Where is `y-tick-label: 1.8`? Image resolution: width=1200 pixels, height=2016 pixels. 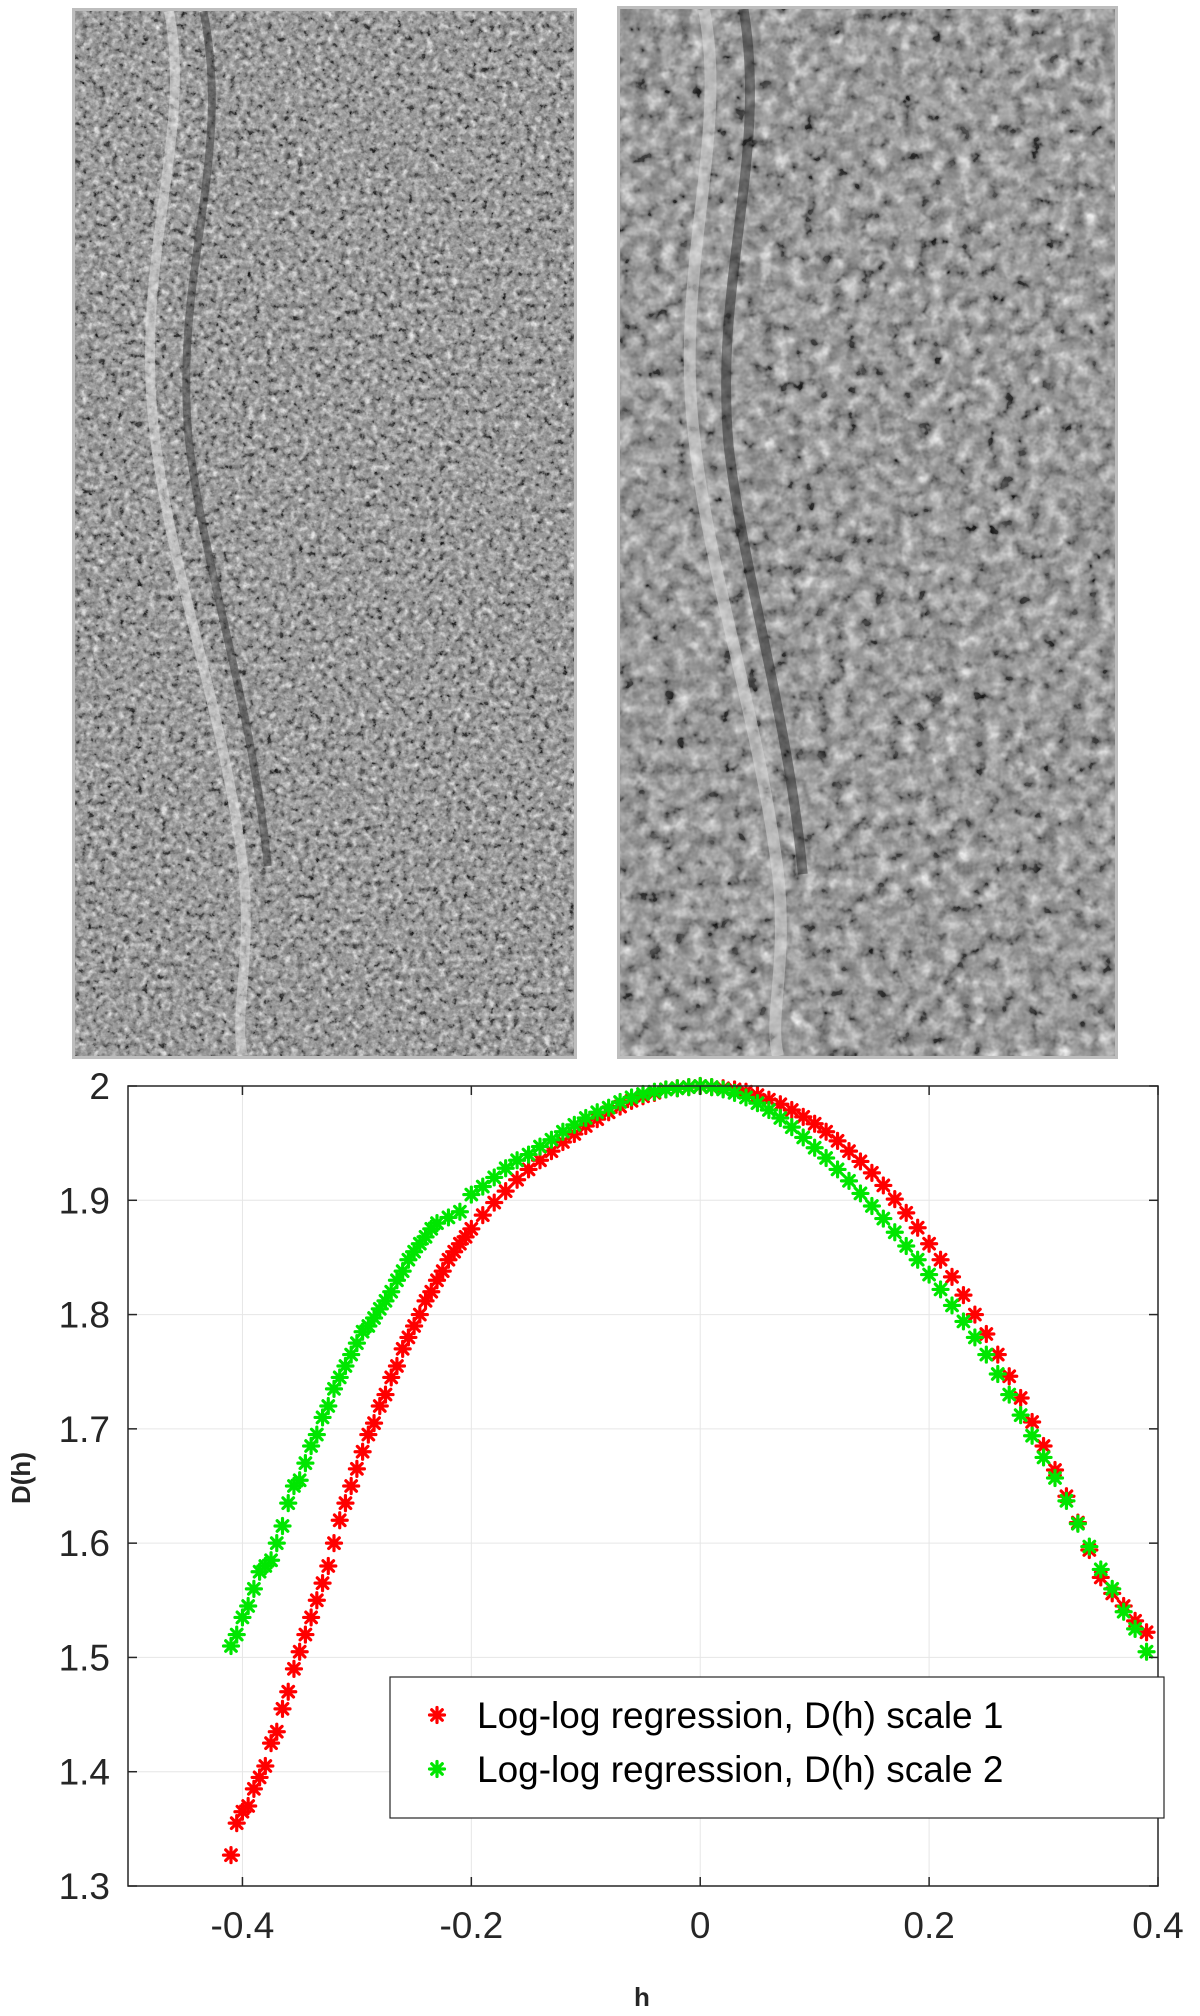
y-tick-label: 1.8 is located at coordinates (84, 1315).